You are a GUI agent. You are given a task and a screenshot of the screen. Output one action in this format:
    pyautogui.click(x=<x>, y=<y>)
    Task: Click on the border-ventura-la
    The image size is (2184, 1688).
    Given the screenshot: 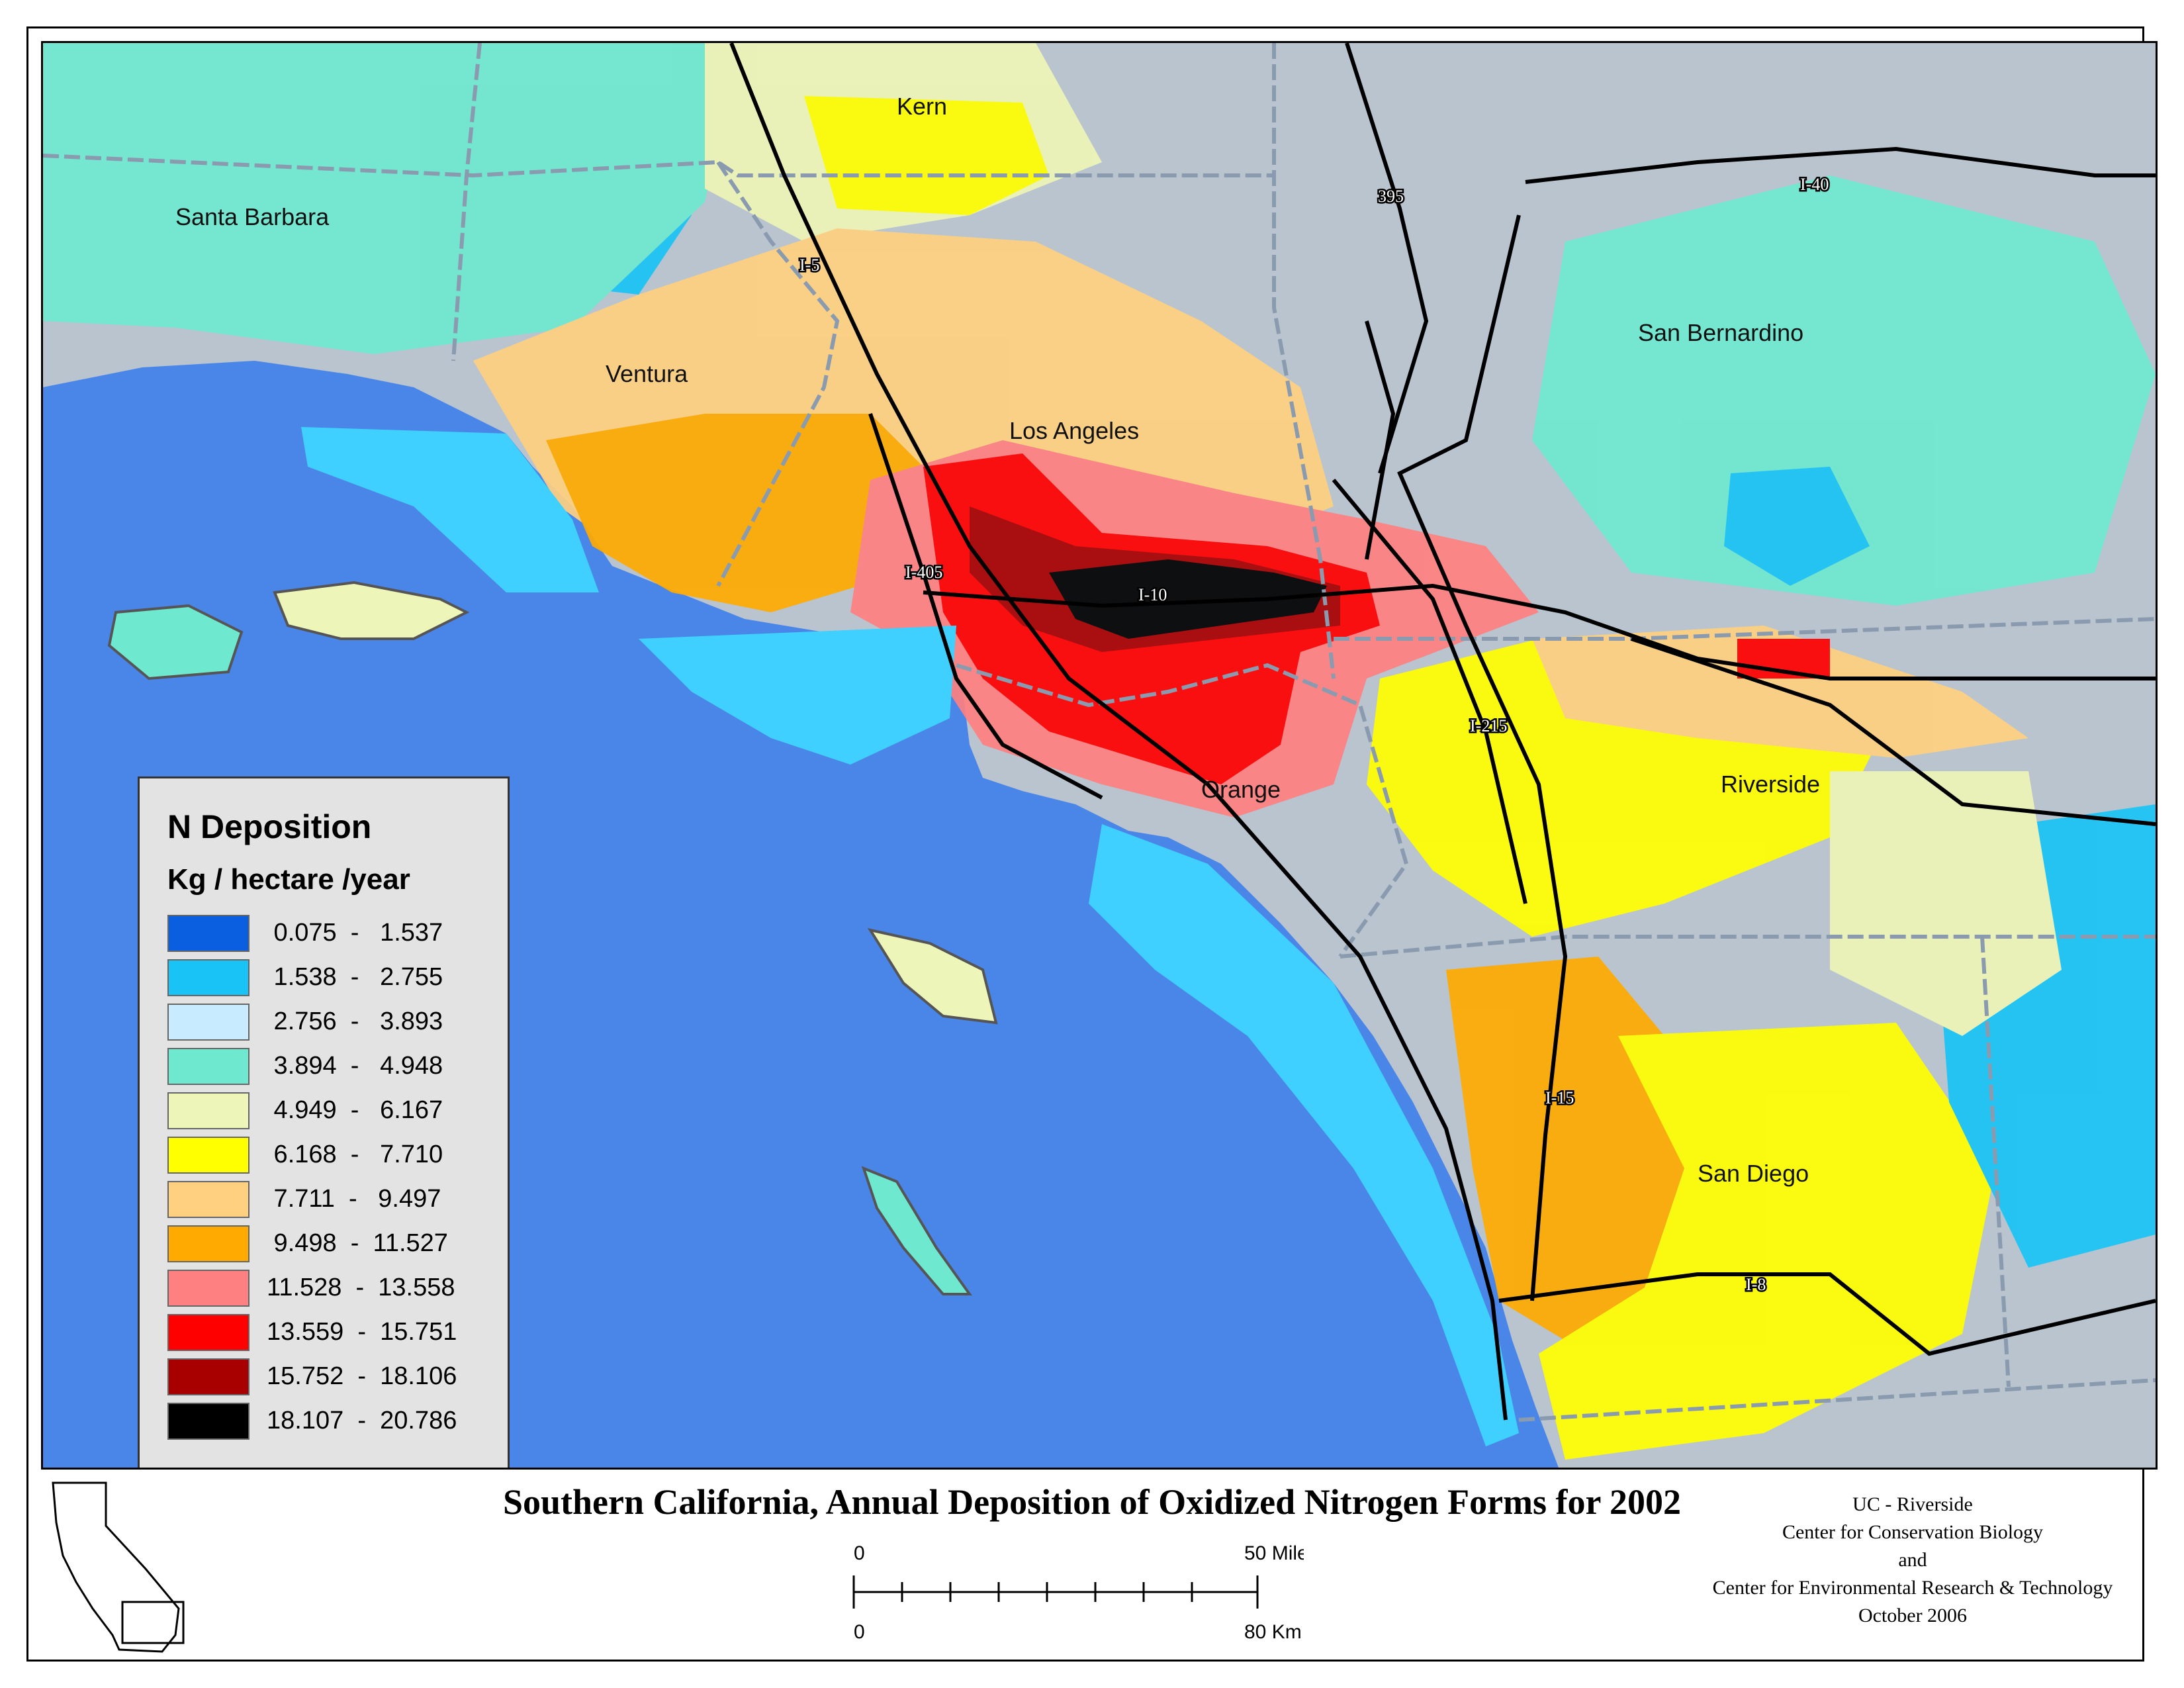 What is the action you would take?
    pyautogui.click(x=778, y=374)
    